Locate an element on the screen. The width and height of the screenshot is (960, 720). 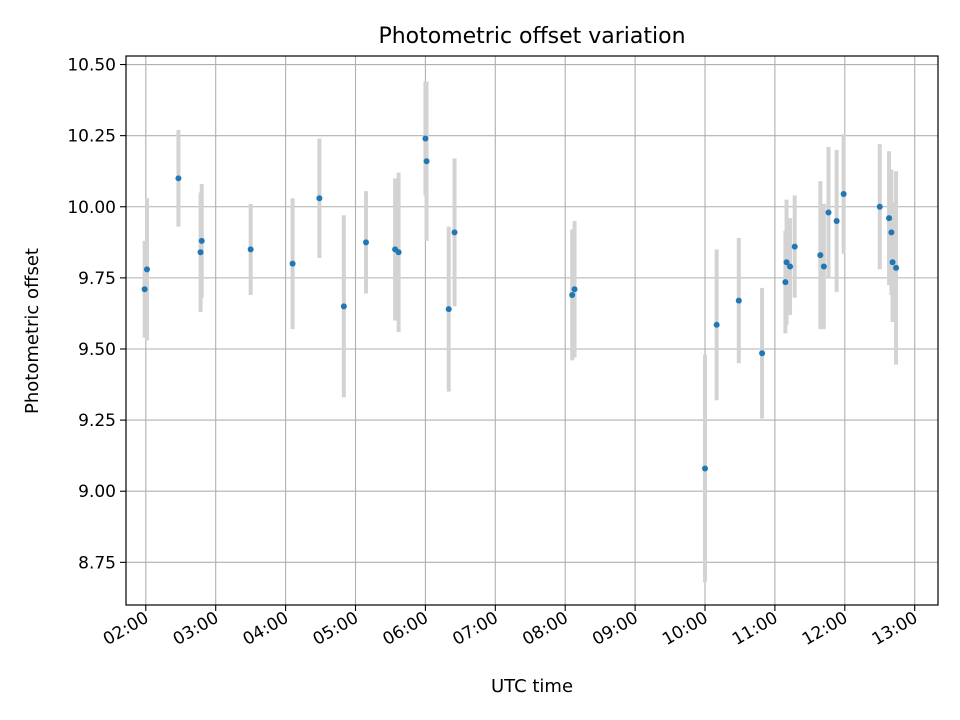
y-tick-label: 10.50 is located at coordinates (91, 66).